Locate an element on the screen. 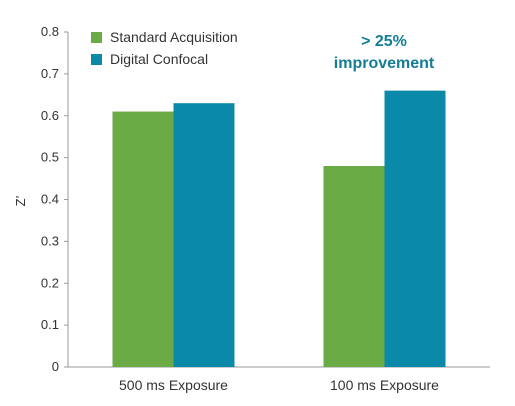 The width and height of the screenshot is (515, 406). y-tick-label: 0.5 is located at coordinates (50, 157).